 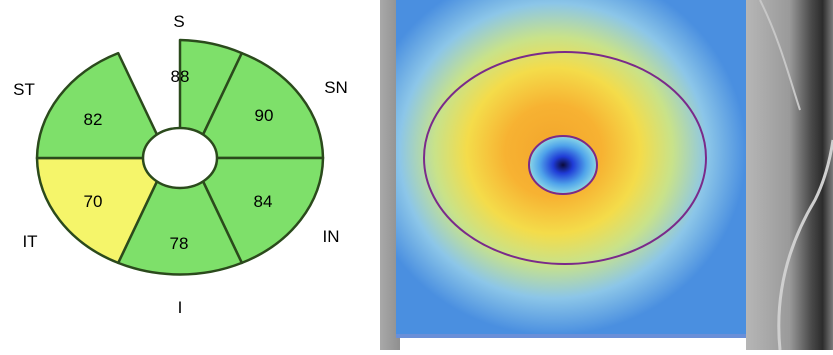 What do you see at coordinates (180, 76) in the screenshot?
I see `value-superior: 88` at bounding box center [180, 76].